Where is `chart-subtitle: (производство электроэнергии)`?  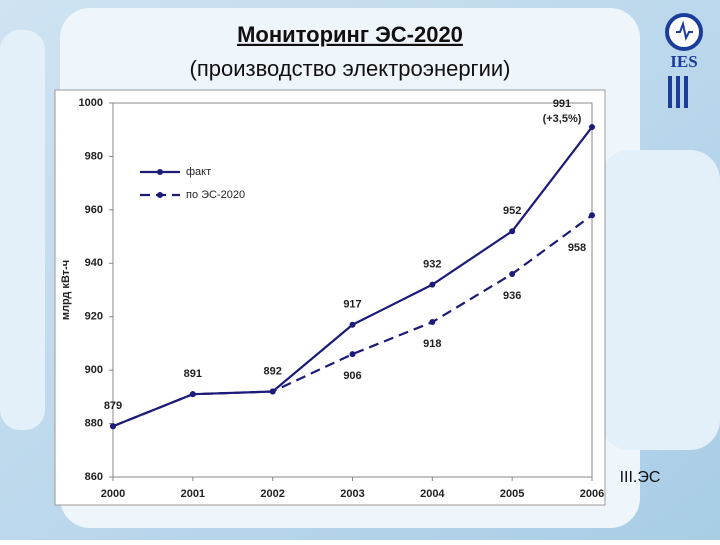
chart-subtitle: (производство электроэнергии) is located at coordinates (350, 68).